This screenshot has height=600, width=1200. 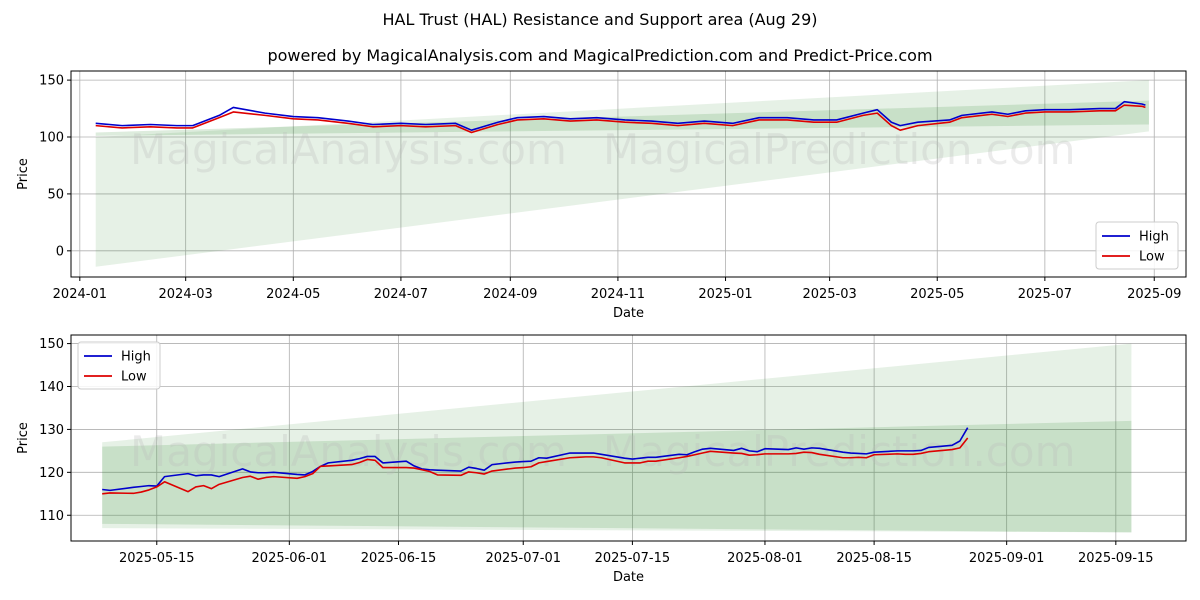 I want to click on x-tick-label: 2025-01, so click(x=725, y=294).